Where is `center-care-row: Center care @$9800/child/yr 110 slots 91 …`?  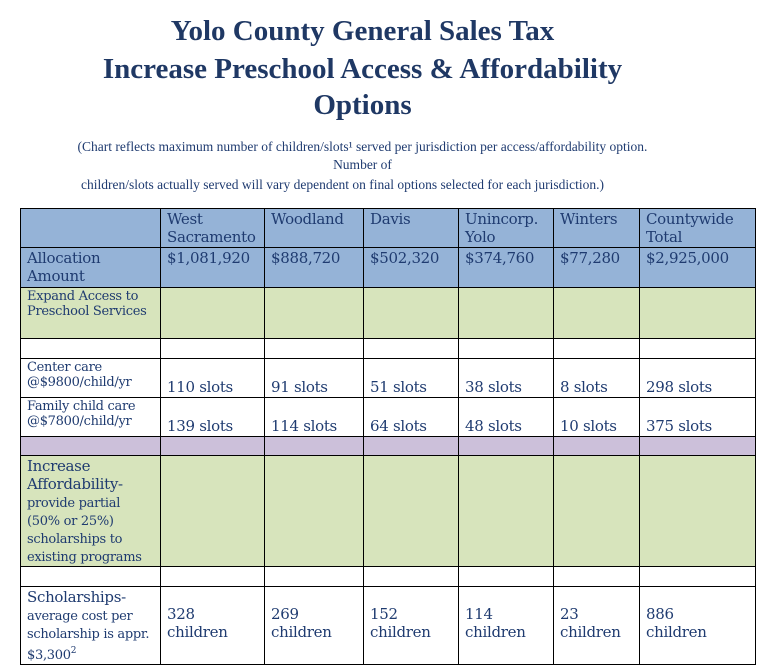
center-care-row: Center care @$9800/child/yr 110 slots 91 … is located at coordinates (388, 378).